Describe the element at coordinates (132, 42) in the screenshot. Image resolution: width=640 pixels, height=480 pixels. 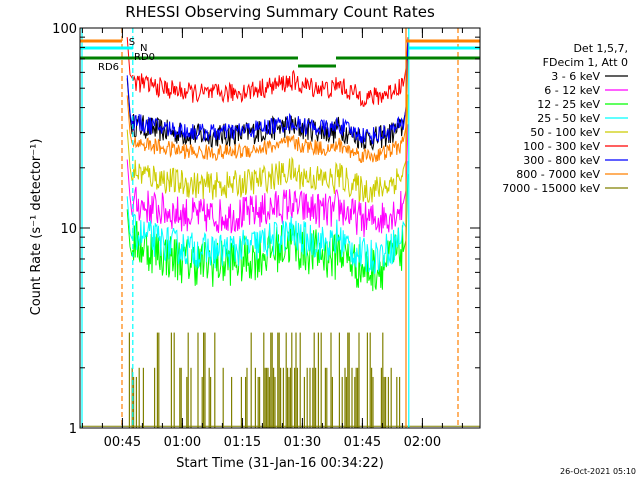
I see `flag-label: S` at that location.